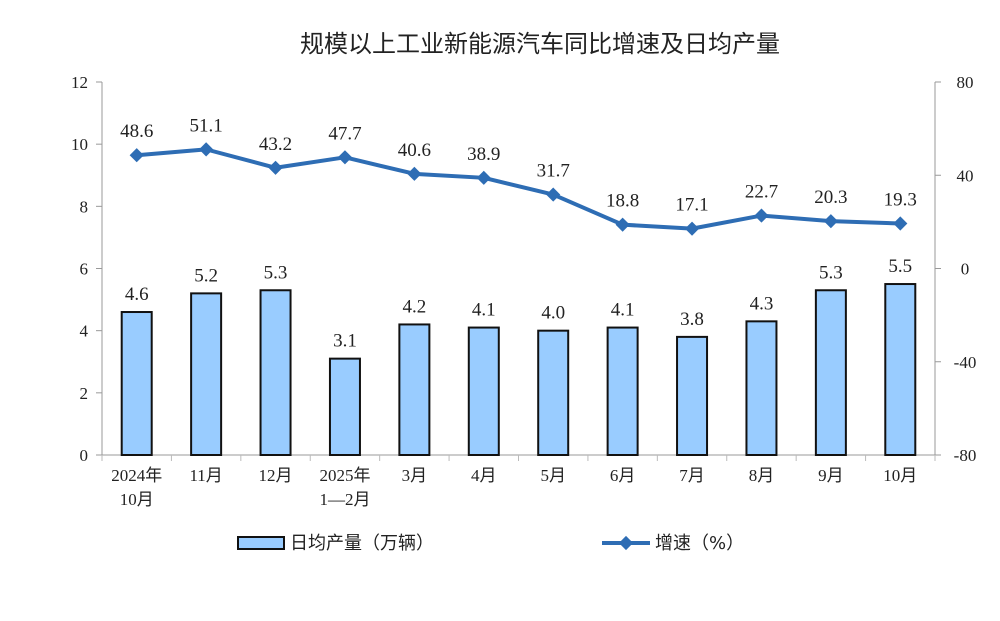  Describe the element at coordinates (623, 475) in the screenshot. I see `x-tick-label: 6月` at that location.